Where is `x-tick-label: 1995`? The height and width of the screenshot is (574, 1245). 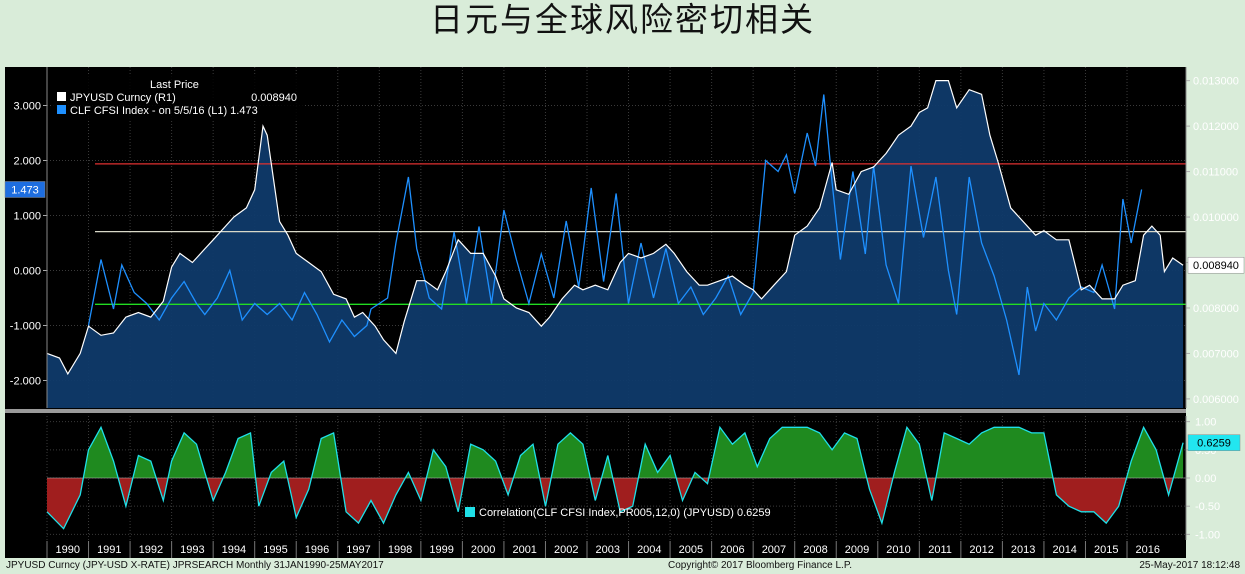 x-tick-label: 1995 is located at coordinates (275, 550).